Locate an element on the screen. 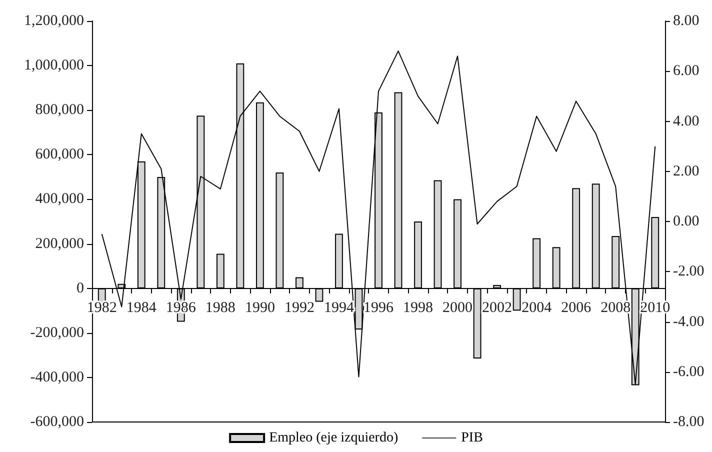  y-tick-label: -400,000 is located at coordinates (57, 377).